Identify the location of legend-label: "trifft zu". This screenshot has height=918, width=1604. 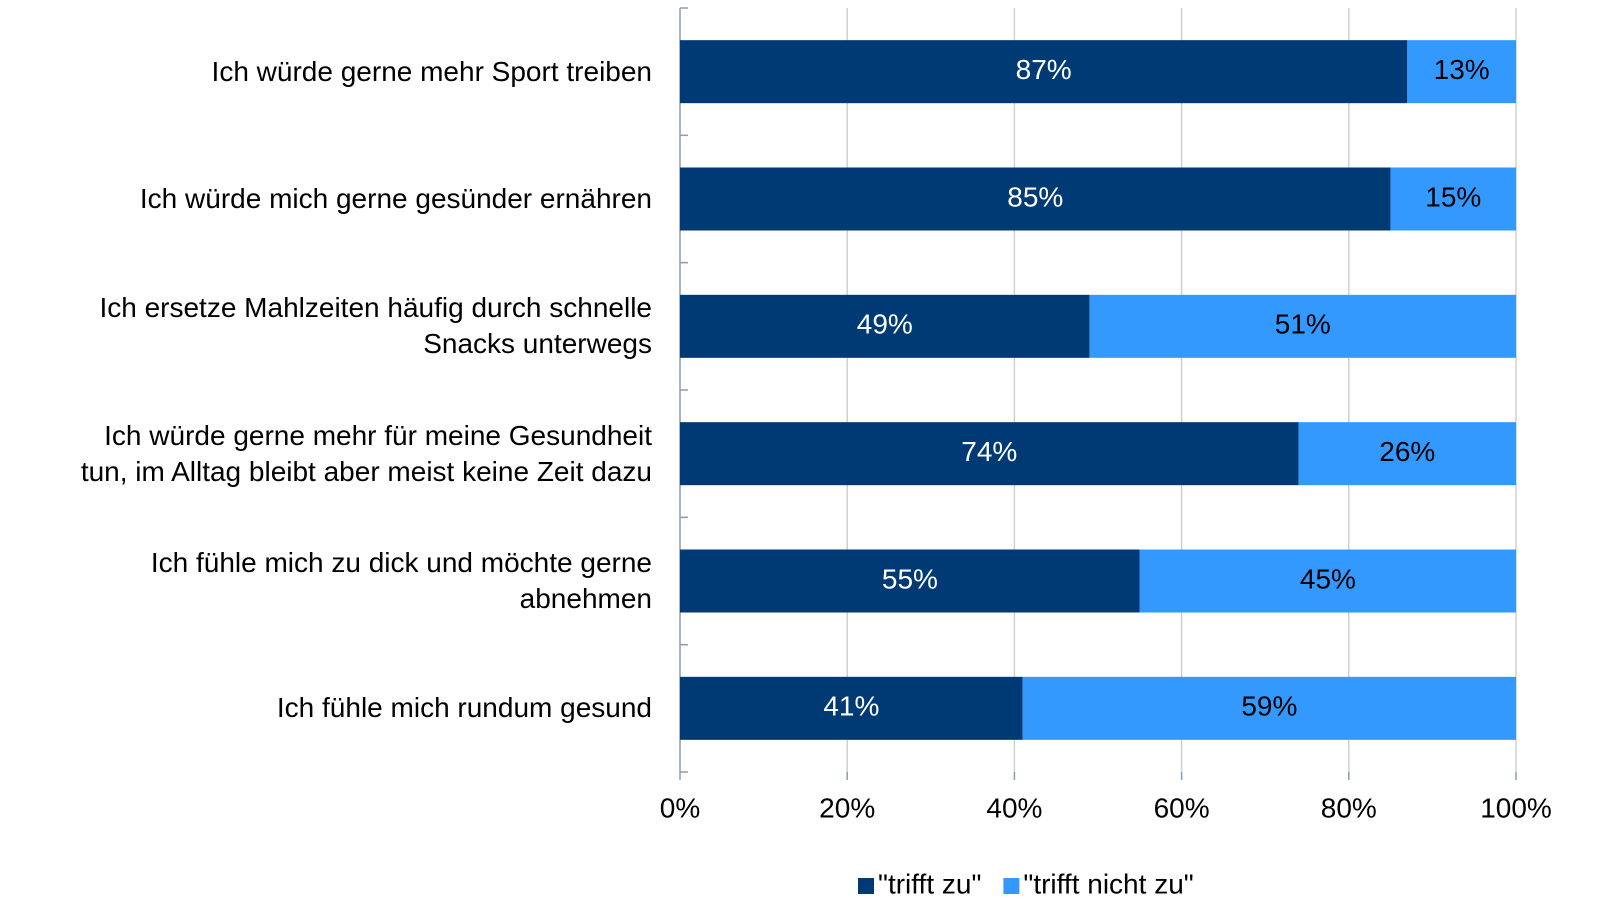
(929, 883).